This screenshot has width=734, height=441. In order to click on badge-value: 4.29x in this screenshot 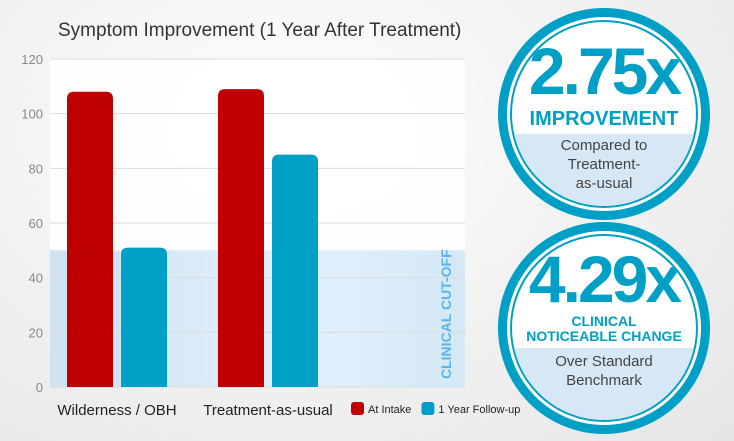, I will do `click(605, 279)`.